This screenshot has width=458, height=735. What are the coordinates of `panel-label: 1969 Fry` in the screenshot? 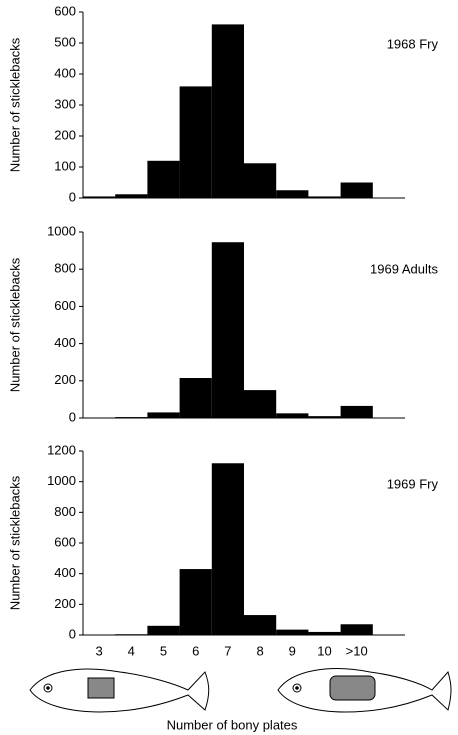 It's located at (413, 483).